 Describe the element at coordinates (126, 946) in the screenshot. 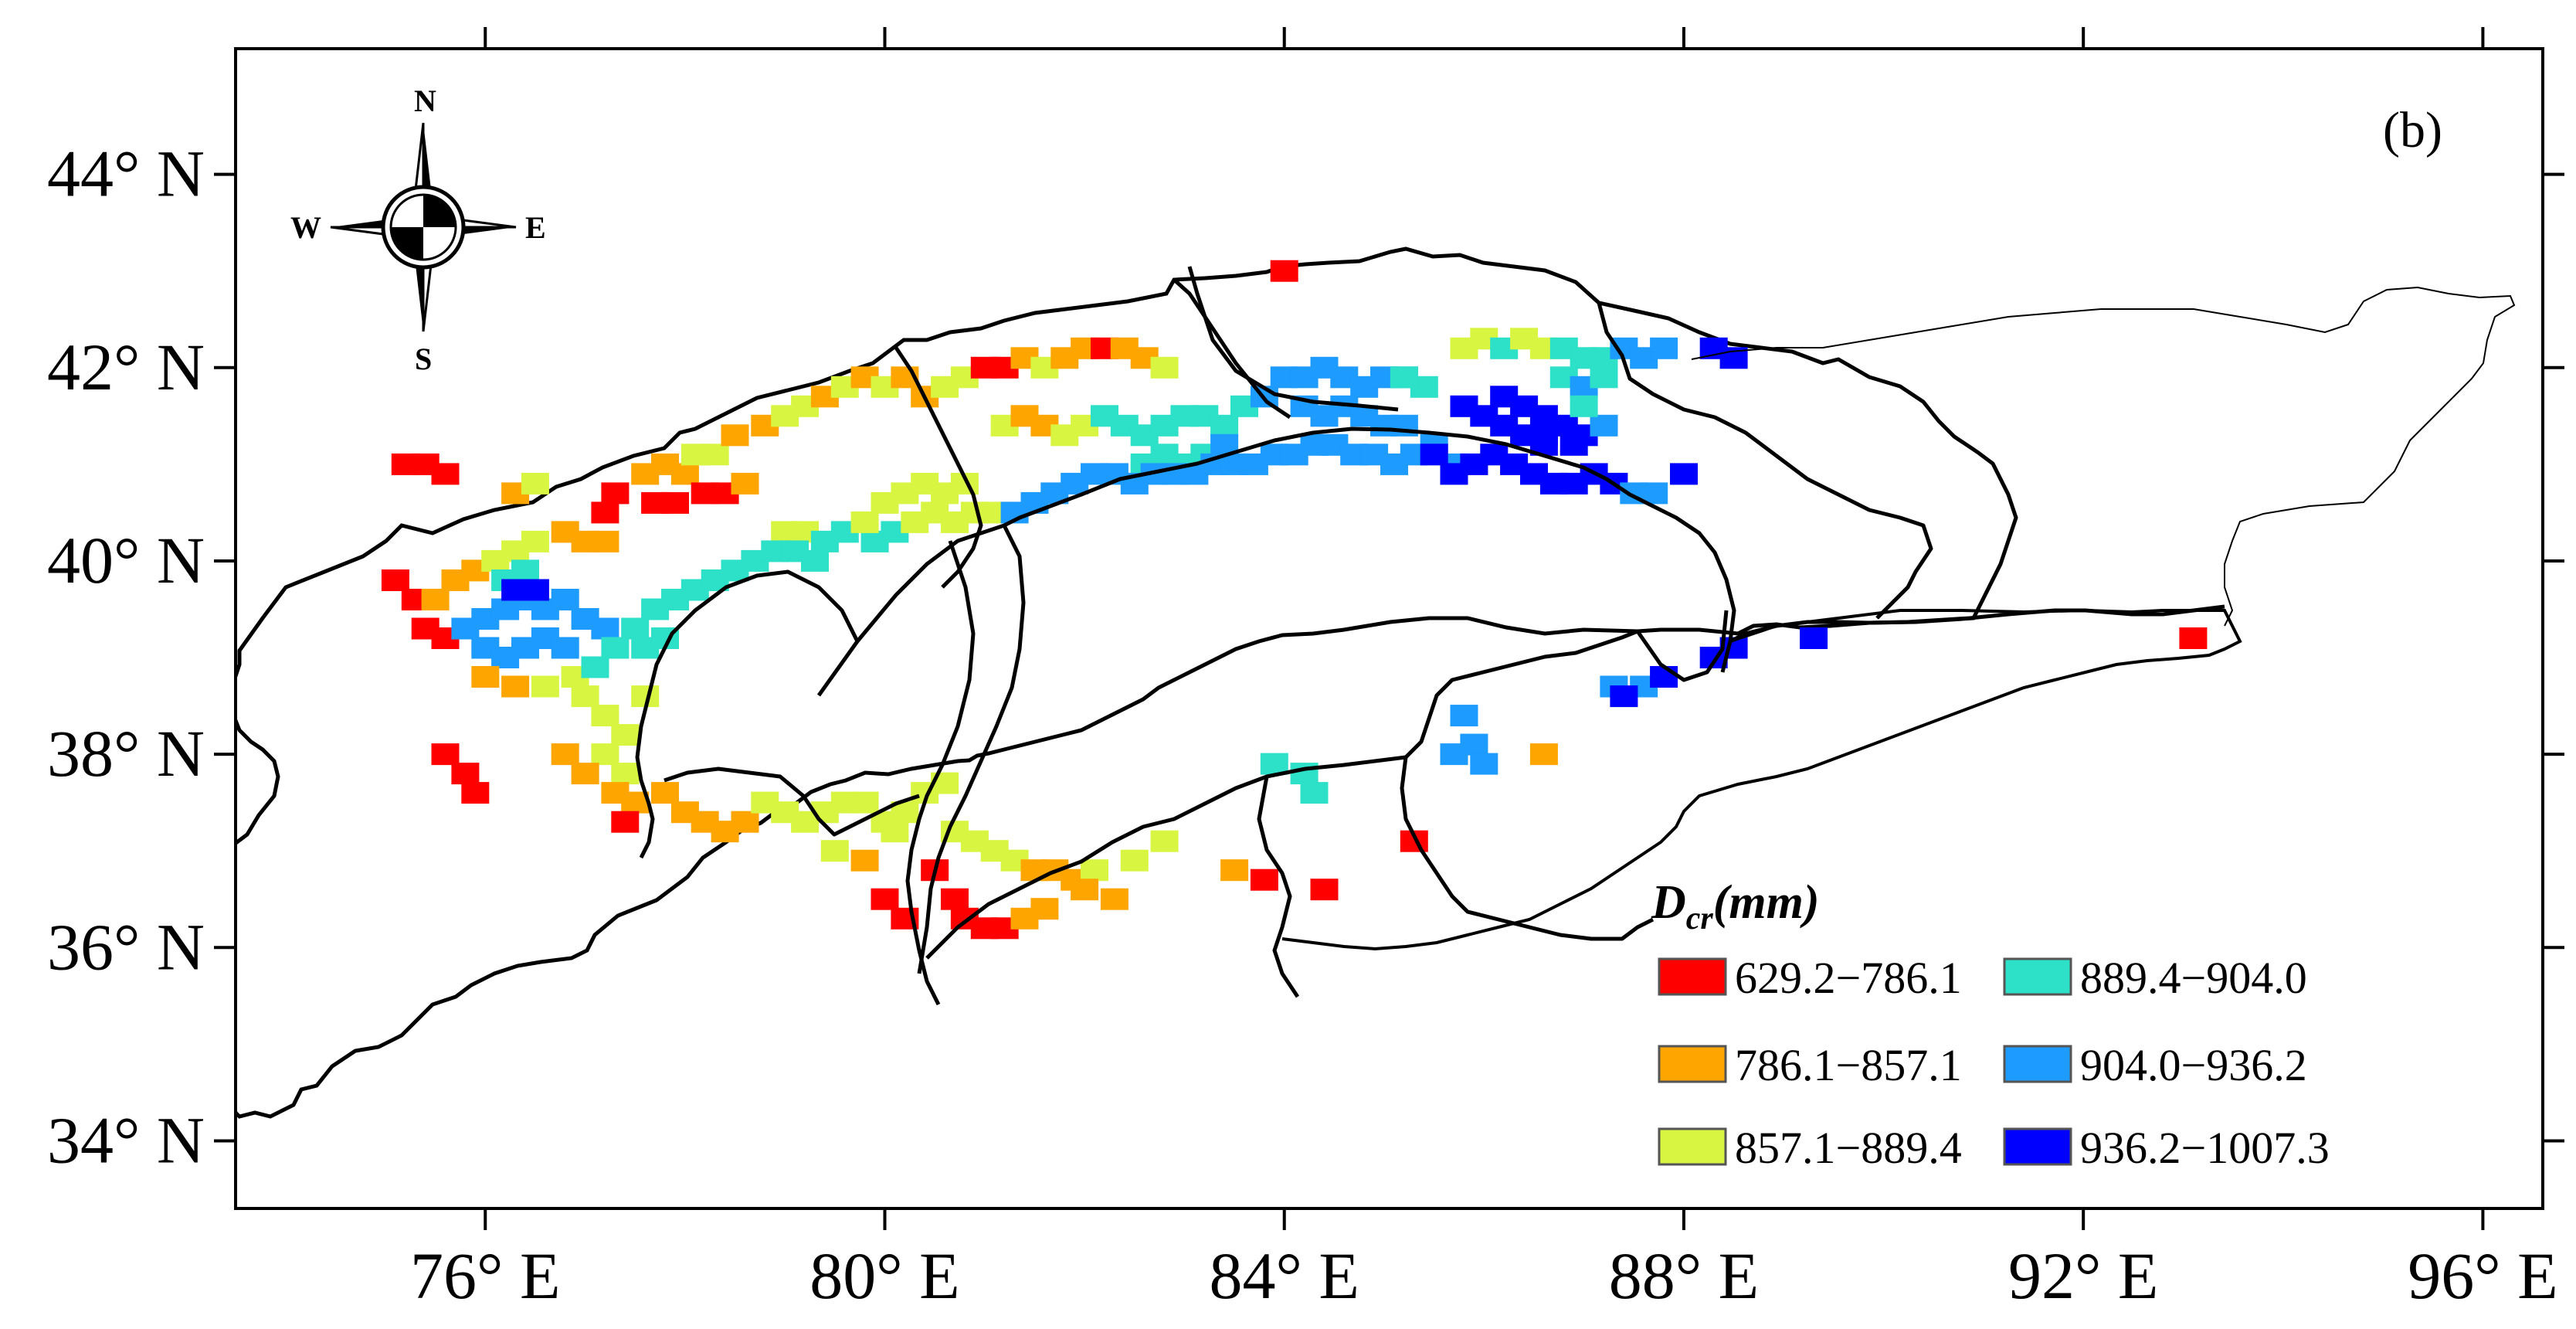

I see `y-tick-label: 36° N` at that location.